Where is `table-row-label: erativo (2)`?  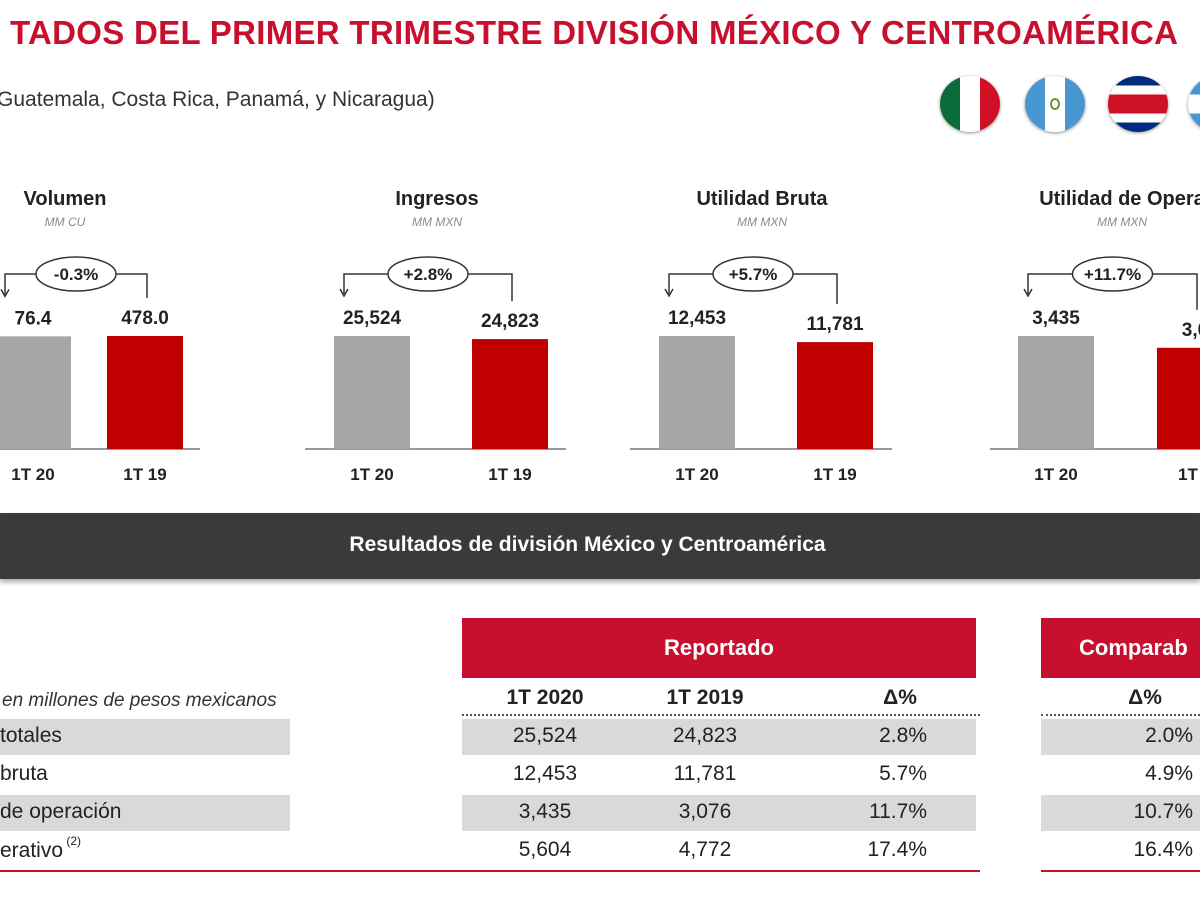 table-row-label: erativo (2) is located at coordinates (41, 848).